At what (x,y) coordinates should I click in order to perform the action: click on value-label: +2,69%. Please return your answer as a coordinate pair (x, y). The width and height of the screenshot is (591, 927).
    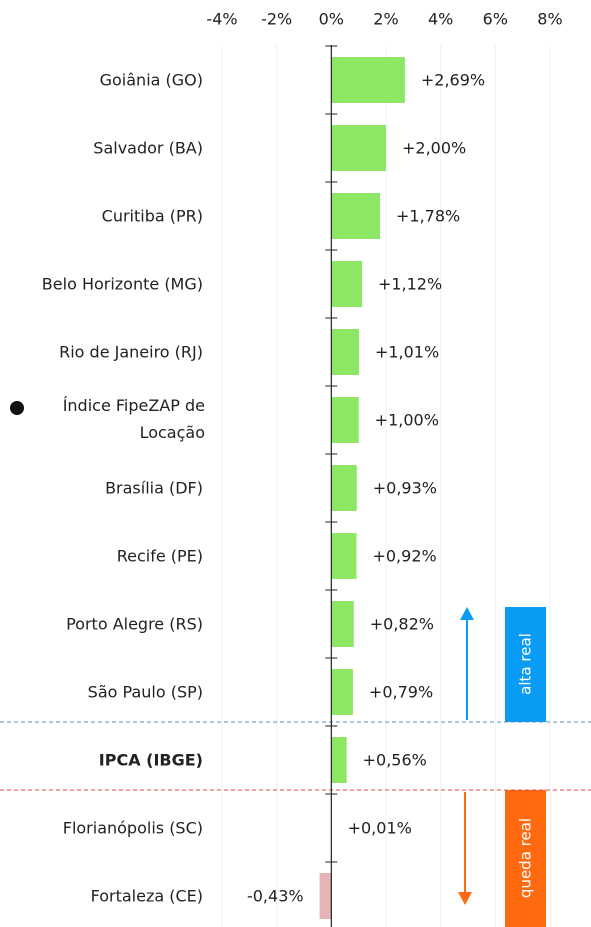
    Looking at the image, I should click on (453, 80).